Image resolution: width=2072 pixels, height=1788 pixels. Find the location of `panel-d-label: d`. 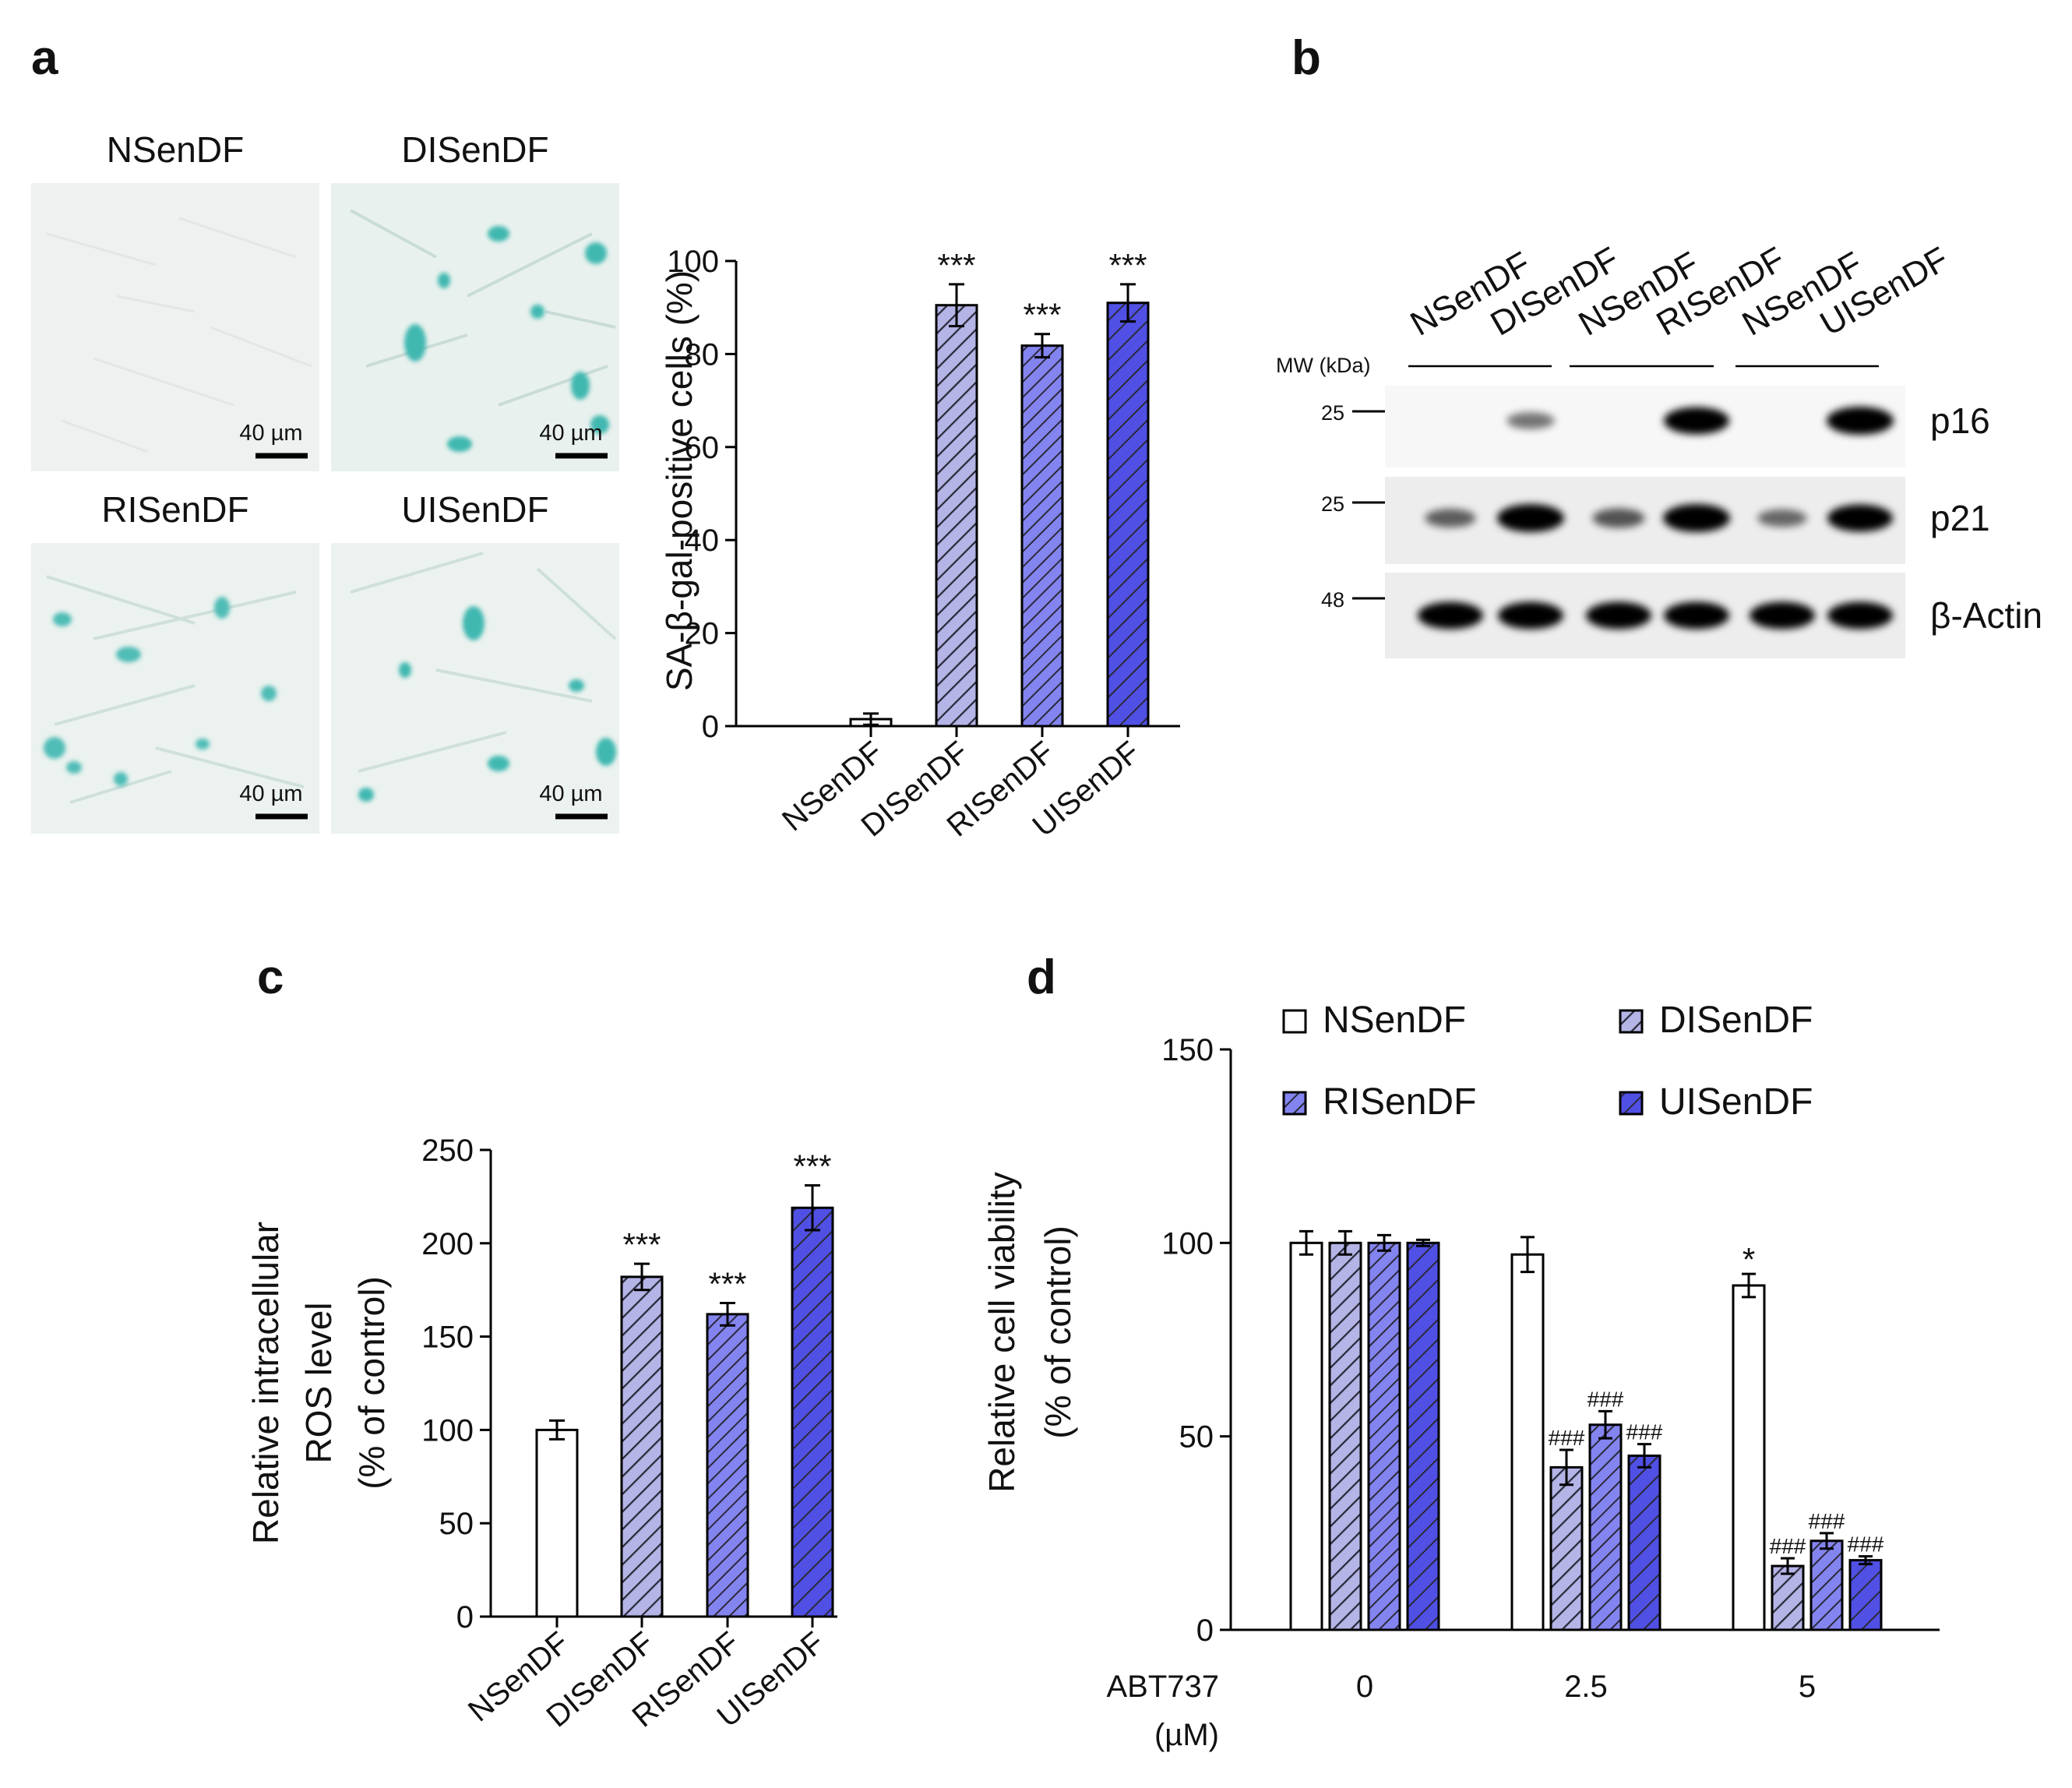

panel-d-label: d is located at coordinates (1041, 977).